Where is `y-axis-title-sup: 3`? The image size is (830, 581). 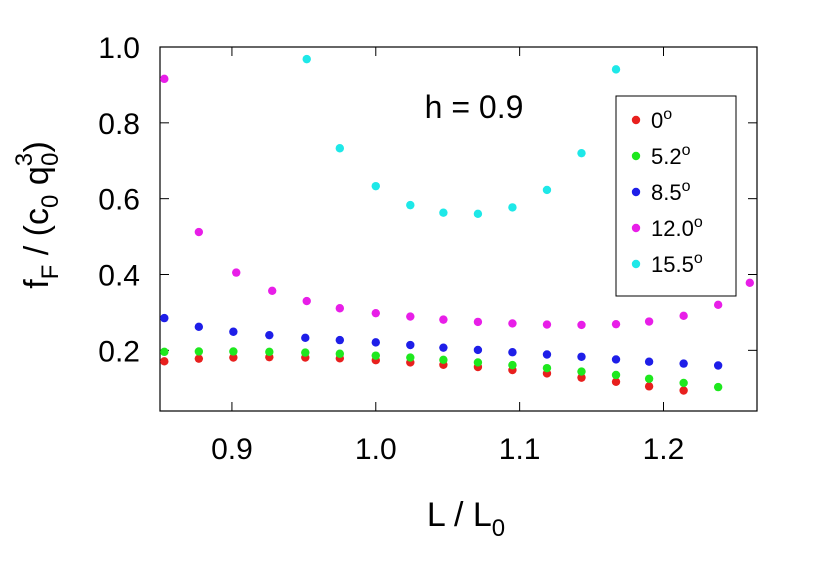 y-axis-title-sup: 3 is located at coordinates (24, 159).